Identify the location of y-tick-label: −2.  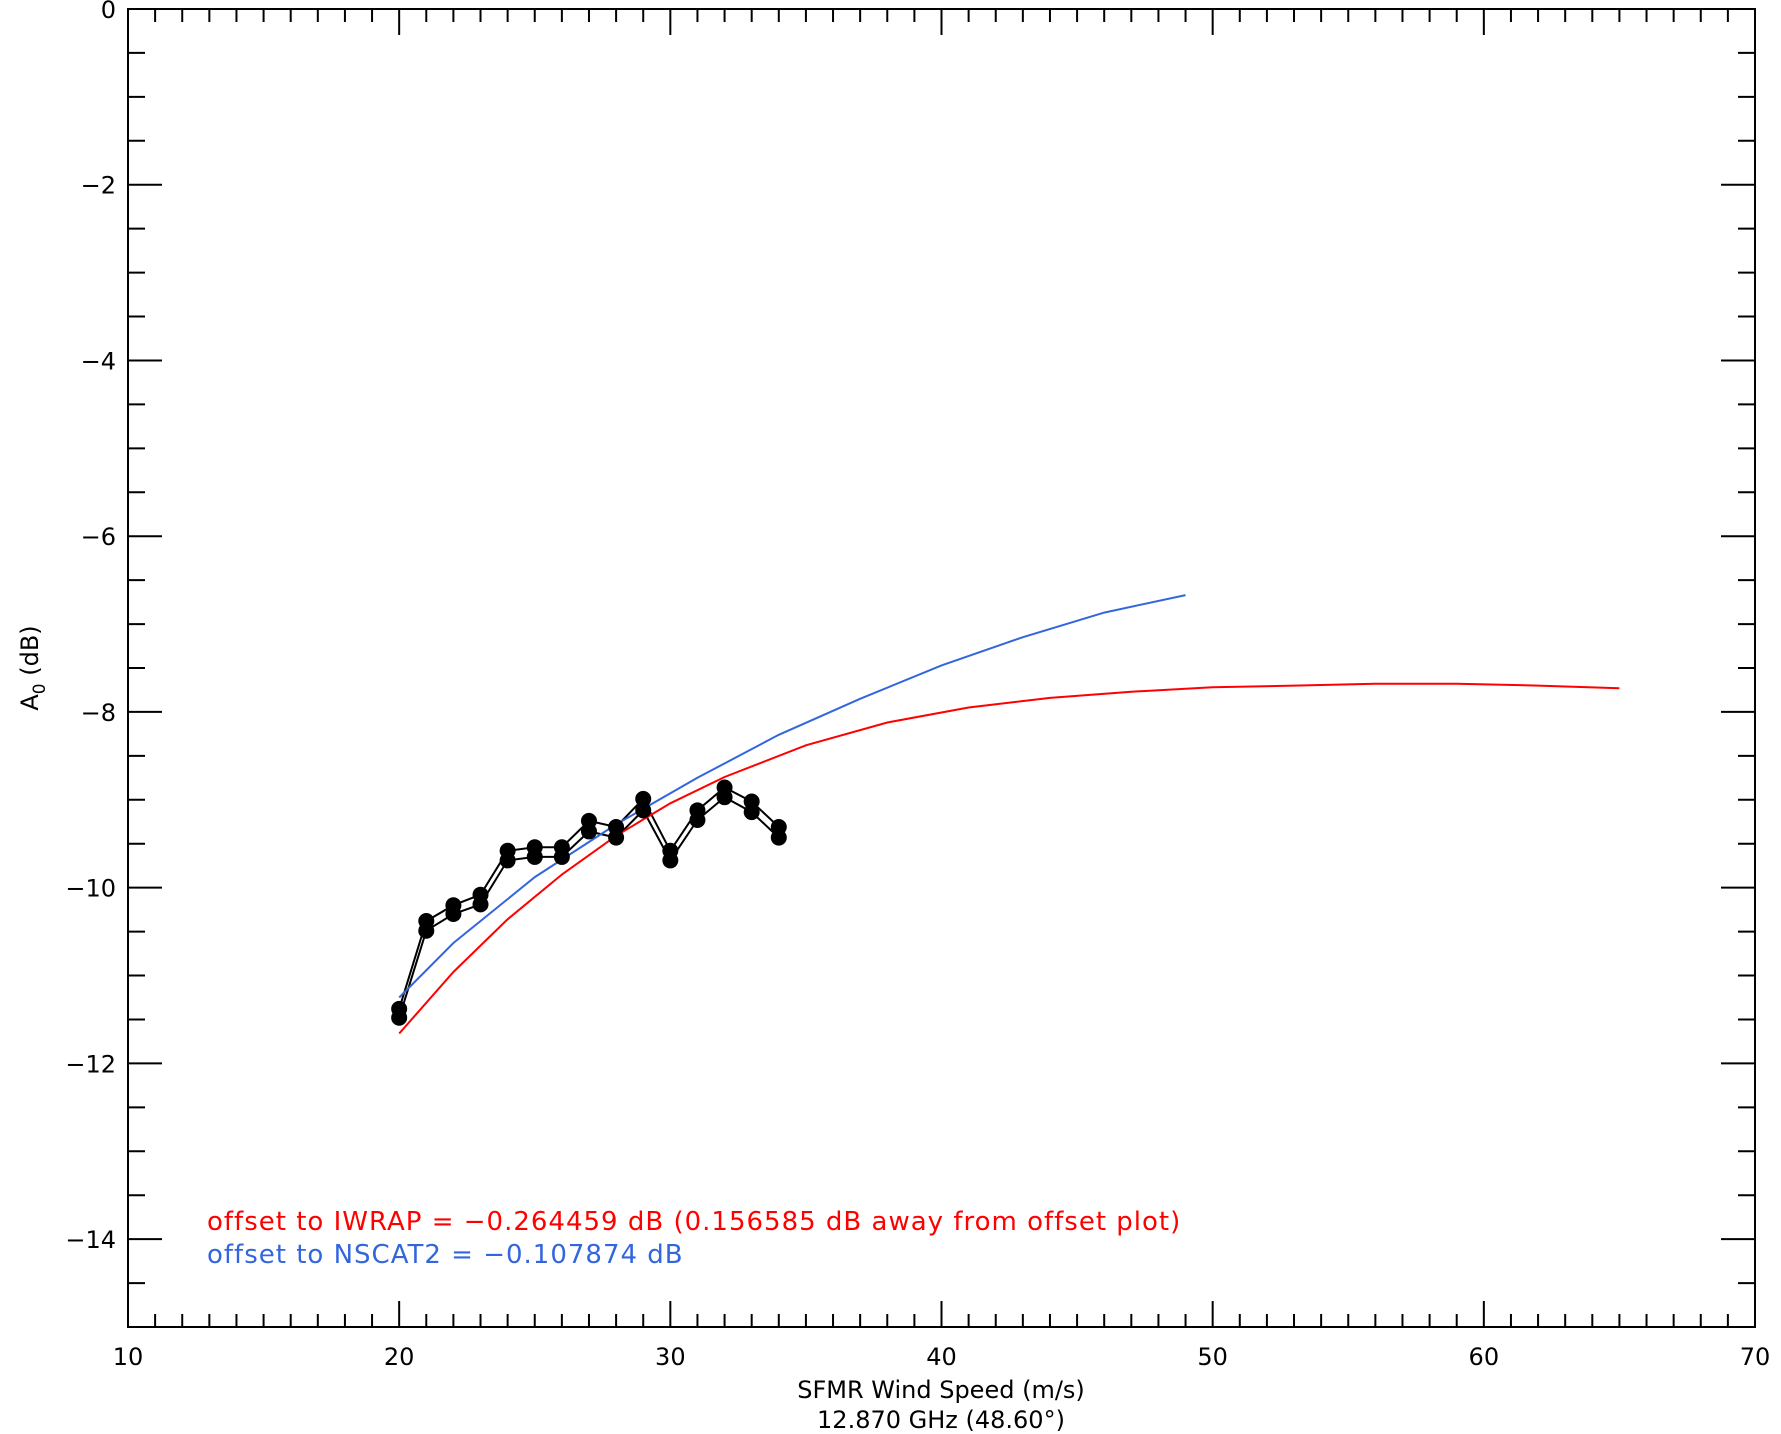
(98, 186).